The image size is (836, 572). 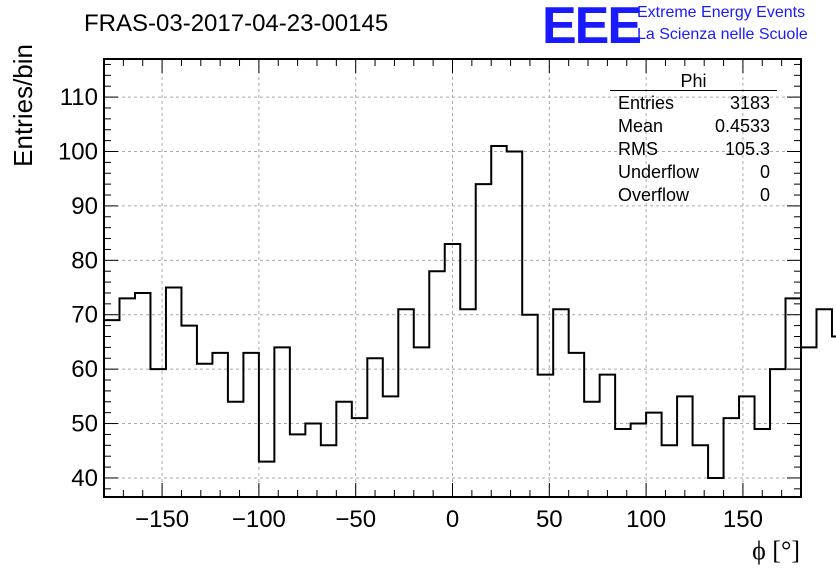 I want to click on y-tick-label: 110, so click(x=79, y=97).